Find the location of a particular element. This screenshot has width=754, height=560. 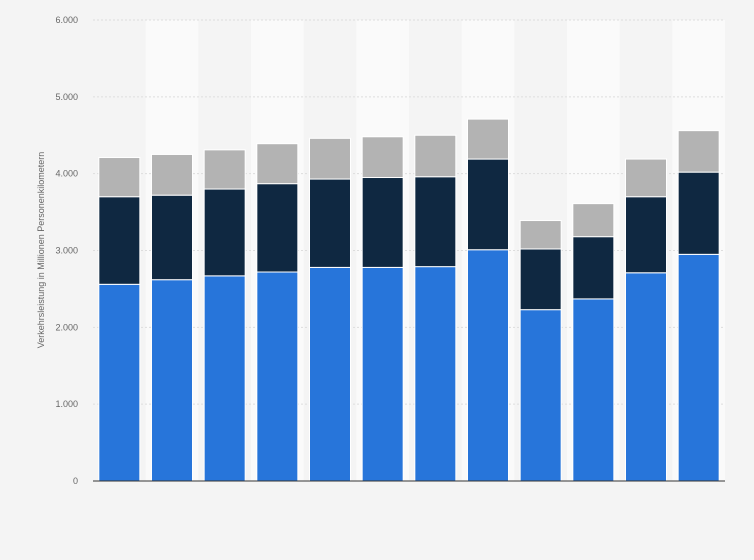

y-tick-label: 2.000 is located at coordinates (66, 327).